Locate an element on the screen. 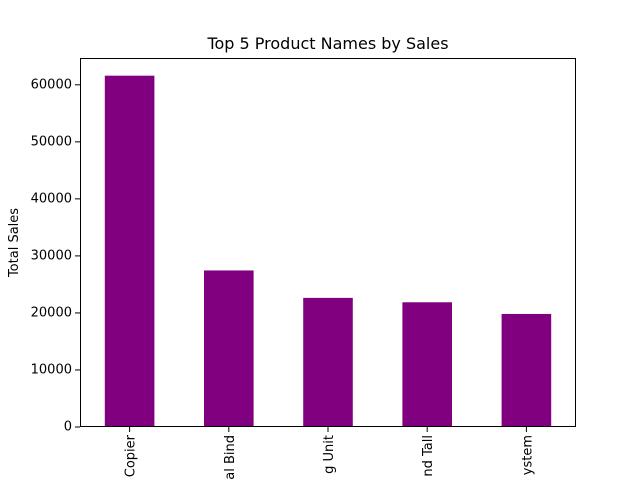  x-tick-label: ystem is located at coordinates (527, 455).